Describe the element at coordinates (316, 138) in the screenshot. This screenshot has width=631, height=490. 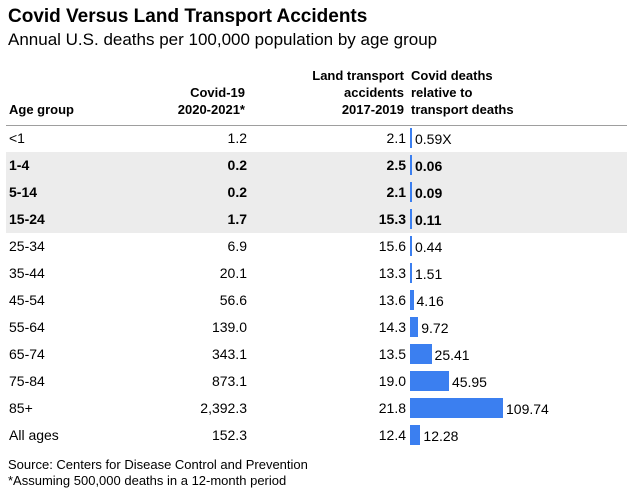
I see `table-row: <1 1.2 2.1 0.59X` at that location.